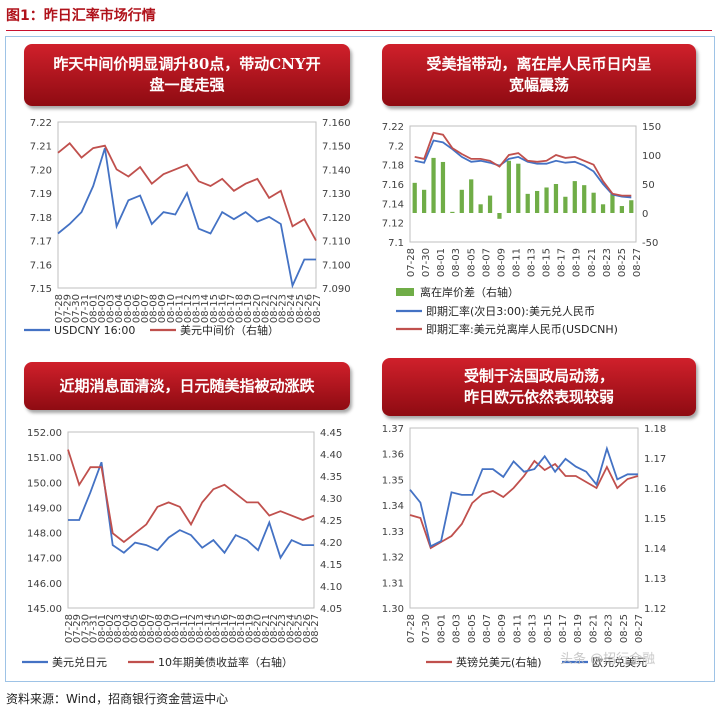 The image size is (720, 714). I want to click on y-right-tick-label: 4.20, so click(331, 543).